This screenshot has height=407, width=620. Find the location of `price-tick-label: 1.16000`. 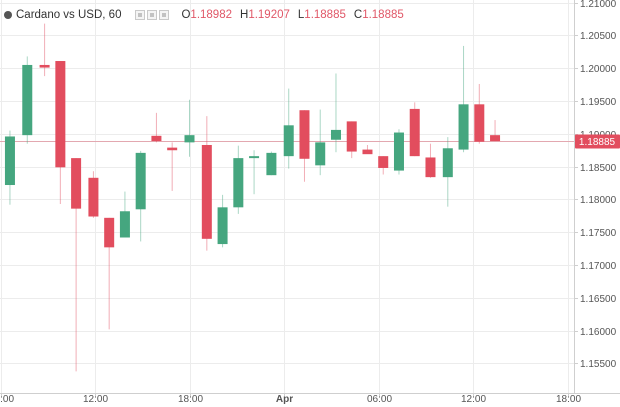

price-tick-label: 1.16000 is located at coordinates (598, 332).